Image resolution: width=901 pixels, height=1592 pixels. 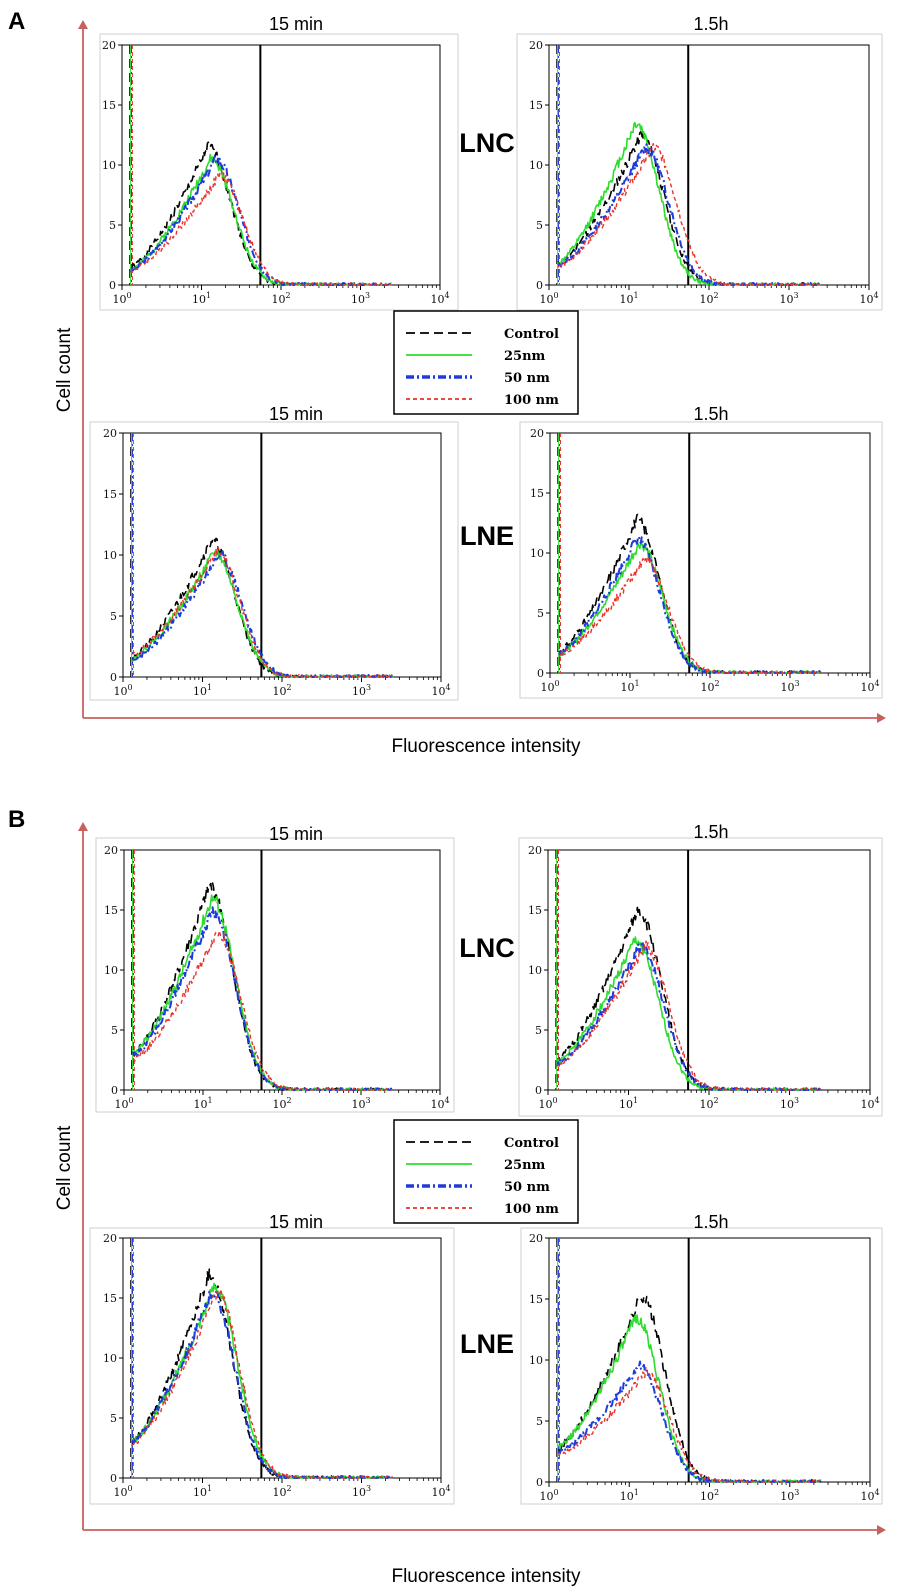 I want to click on histogram-panel: 1.5h 0 5 10 15 20 100 10¹ 10² 10³ 10⁴, so click(x=699, y=162).